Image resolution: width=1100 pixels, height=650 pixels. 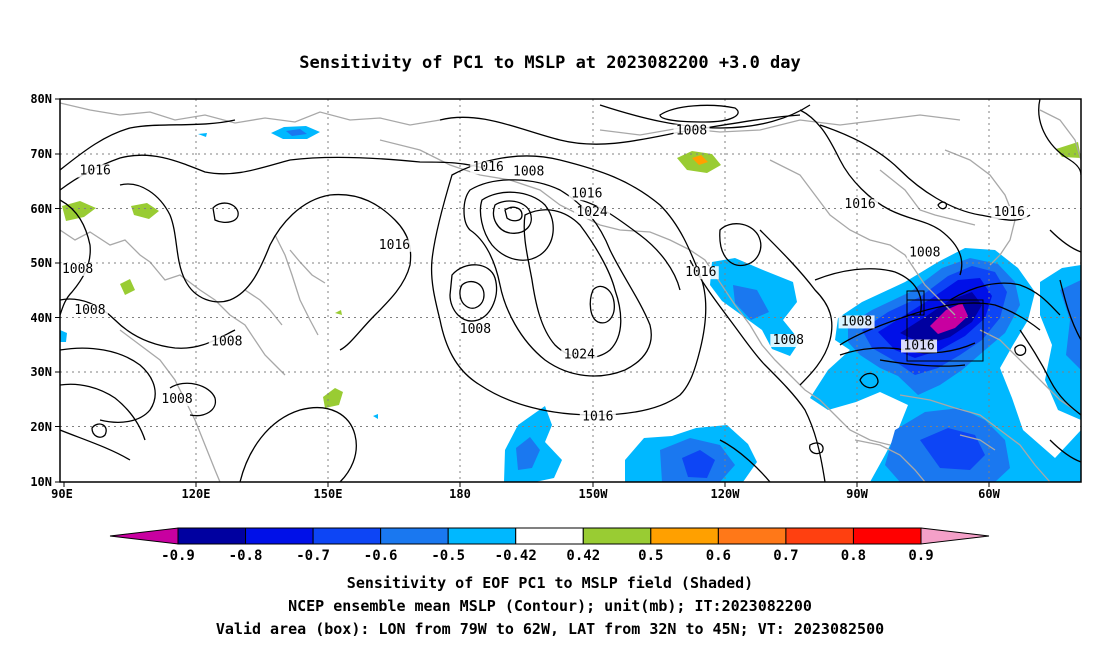 I want to click on colorbar-label: -0.8, so click(x=246, y=556).